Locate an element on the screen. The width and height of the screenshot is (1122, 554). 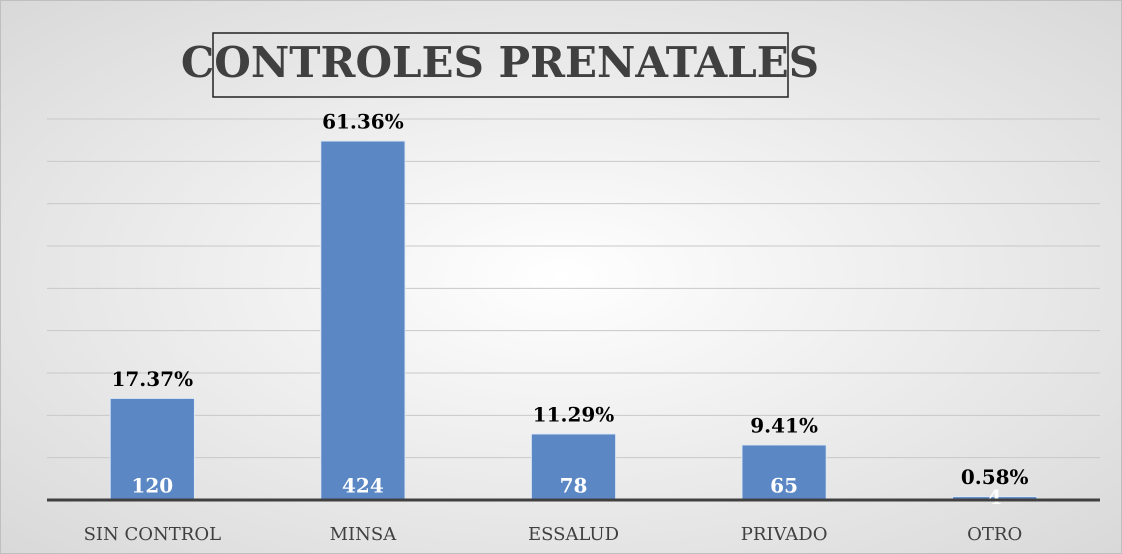
x-tick-label: SIN CONTROL is located at coordinates (153, 534).